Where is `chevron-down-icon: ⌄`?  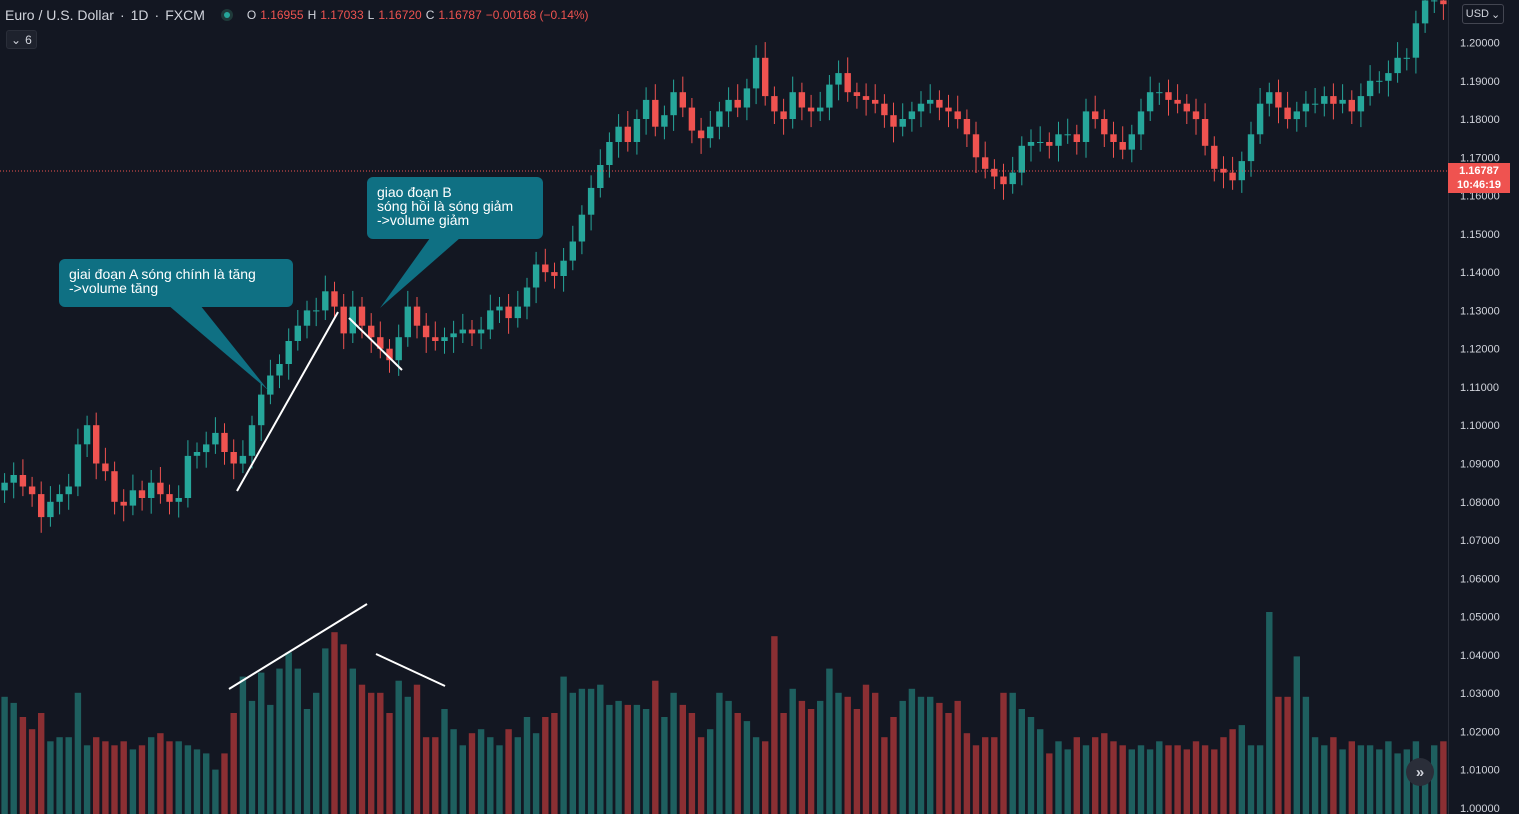
chevron-down-icon: ⌄ is located at coordinates (1496, 14).